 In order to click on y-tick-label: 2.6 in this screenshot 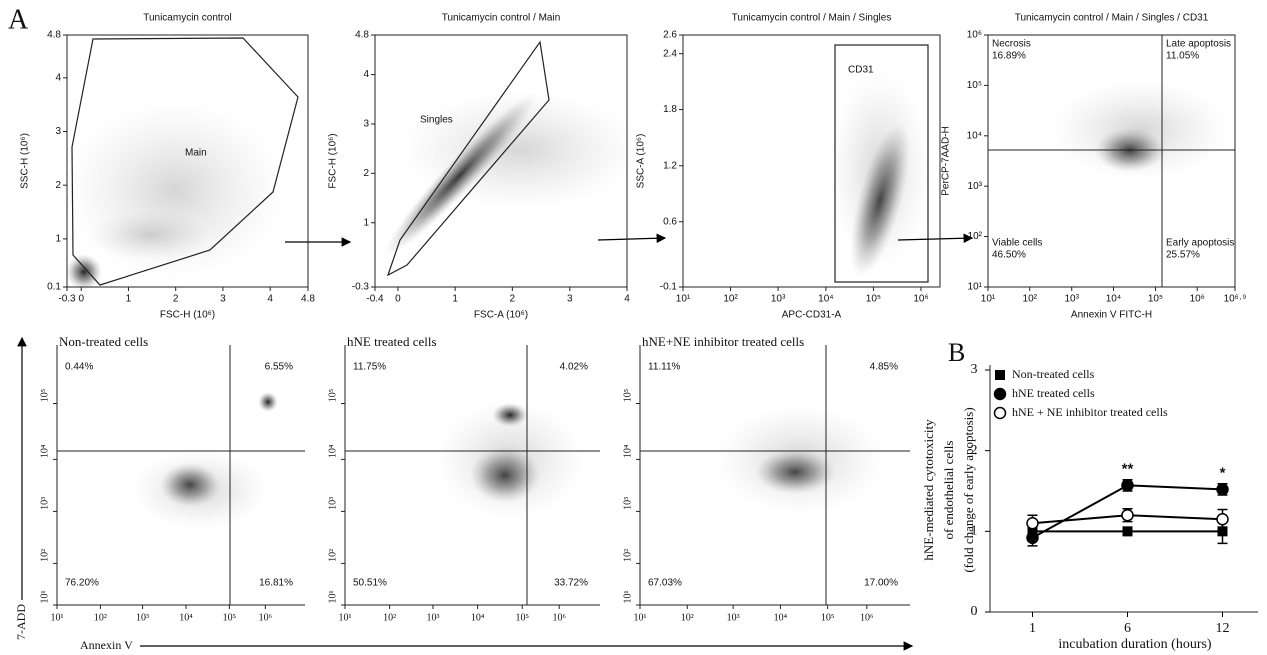, I will do `click(670, 35)`.